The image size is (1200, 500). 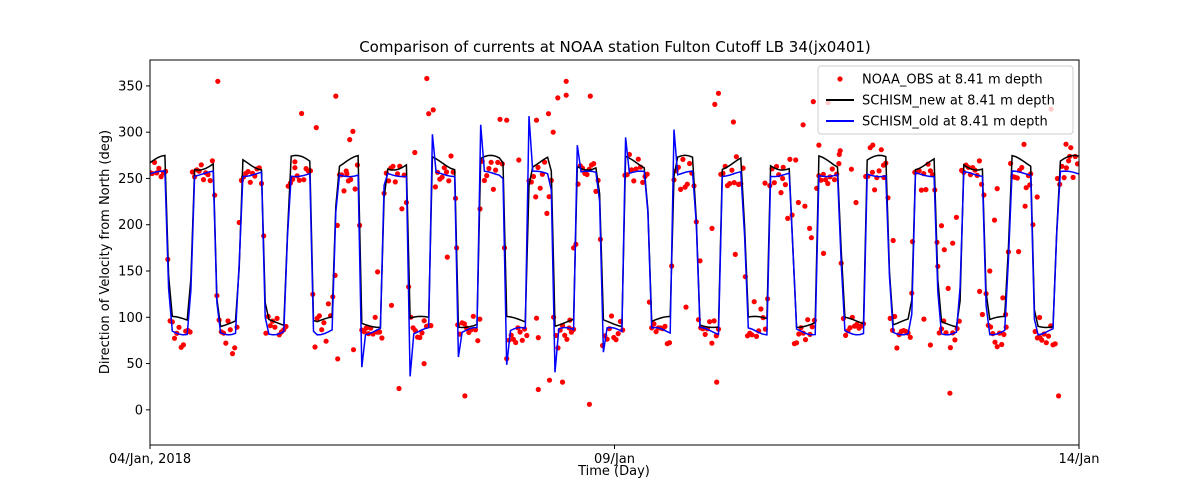 I want to click on y-tick-label: 150, so click(x=130, y=272).